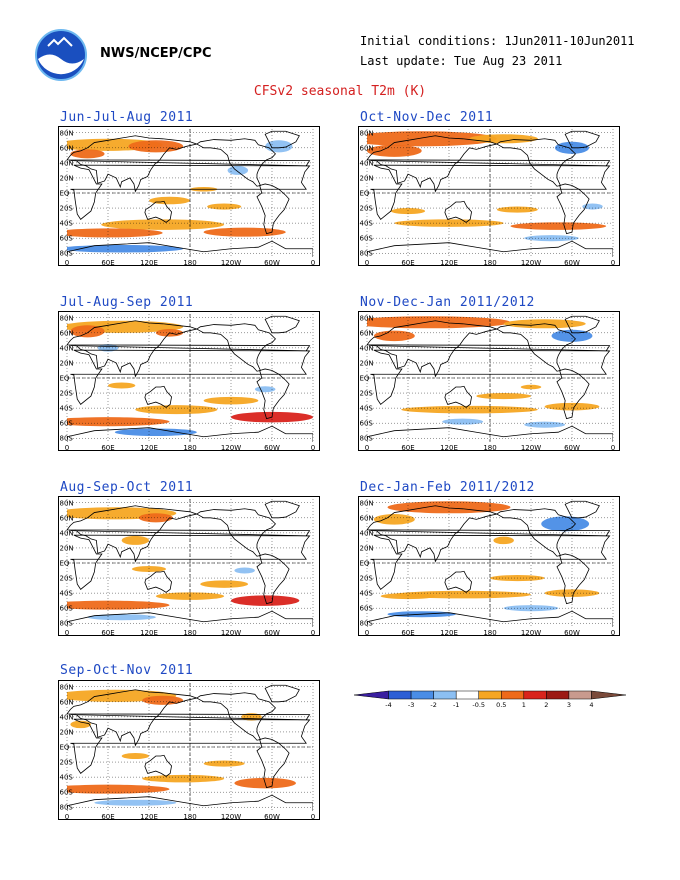 This screenshot has height=880, width=680. I want to click on colorbar-legend: -4 -3 -2 -1 -0.5 0.5 1 2 3 4, so click(490, 703).